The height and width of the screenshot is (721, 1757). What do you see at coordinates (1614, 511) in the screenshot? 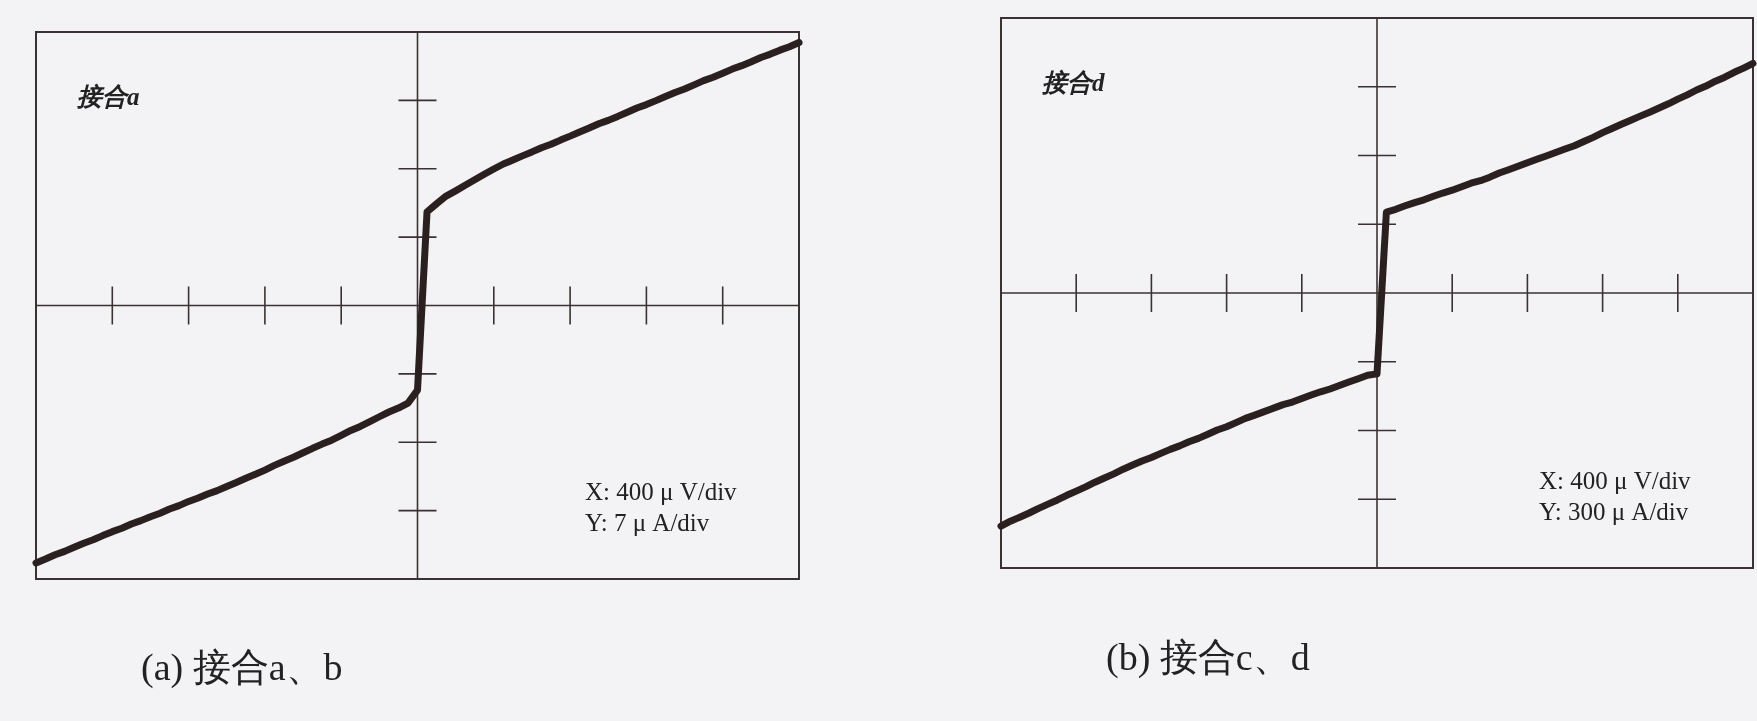
I see `annotation: Y: 300 μ A/div` at bounding box center [1614, 511].